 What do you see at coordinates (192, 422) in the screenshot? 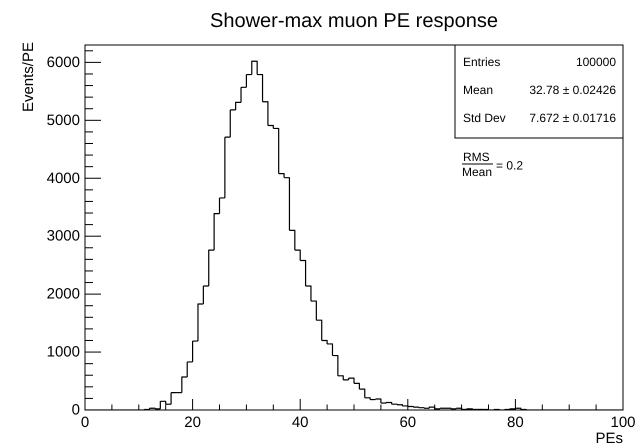
I see `x-tick-label: 20` at bounding box center [192, 422].